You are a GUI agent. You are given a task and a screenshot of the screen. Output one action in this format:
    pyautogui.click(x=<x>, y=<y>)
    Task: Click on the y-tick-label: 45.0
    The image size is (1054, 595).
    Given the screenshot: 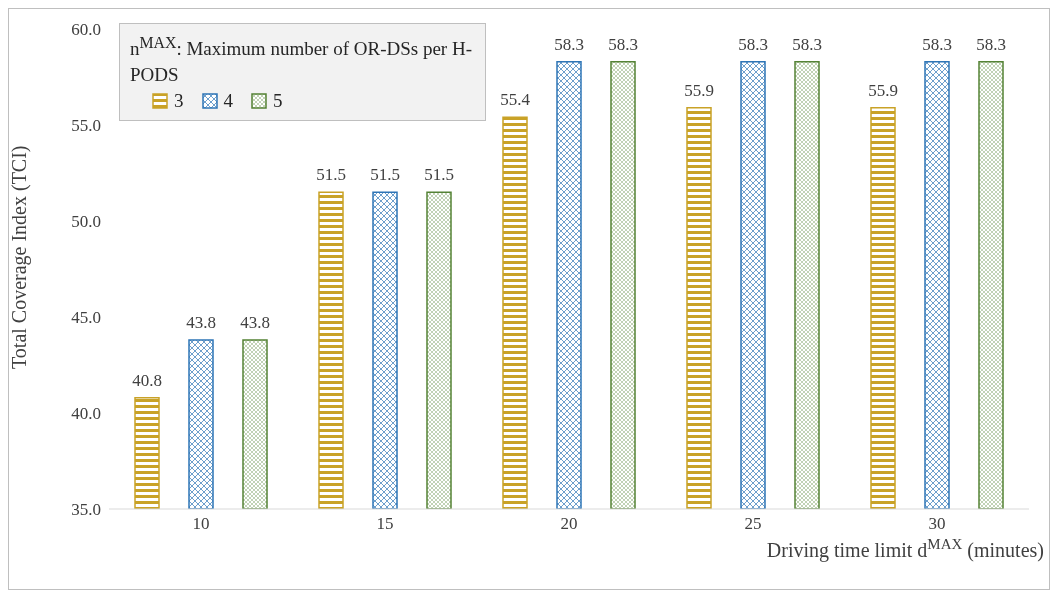 What is the action you would take?
    pyautogui.click(x=86, y=318)
    